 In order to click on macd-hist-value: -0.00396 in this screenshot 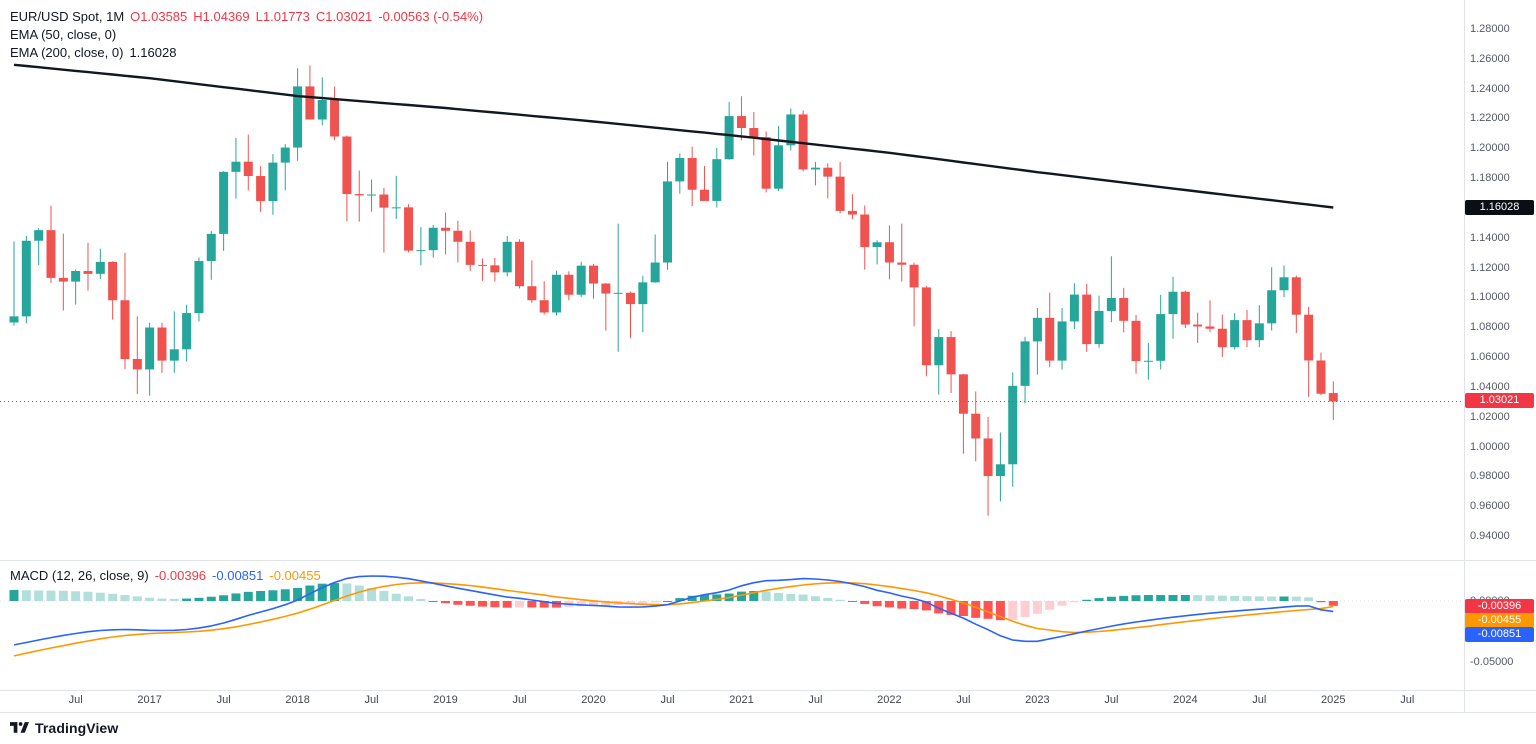, I will do `click(180, 575)`.